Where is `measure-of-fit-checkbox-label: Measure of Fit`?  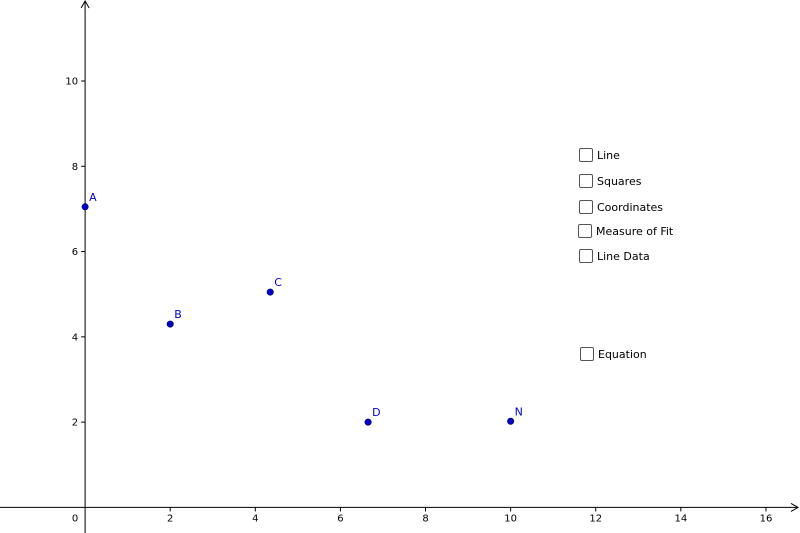
measure-of-fit-checkbox-label: Measure of Fit is located at coordinates (635, 231).